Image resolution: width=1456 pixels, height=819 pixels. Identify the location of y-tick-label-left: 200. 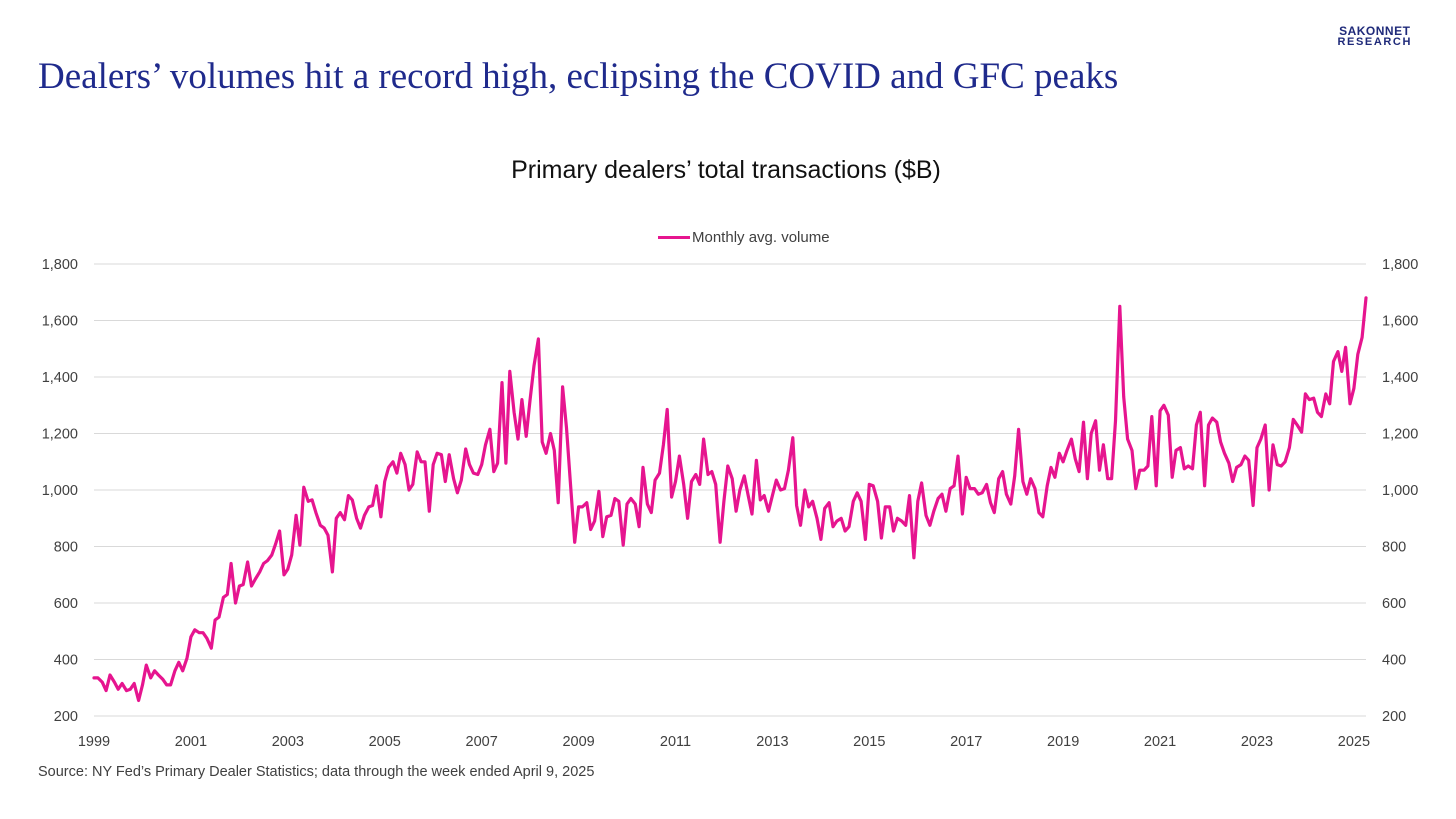
(66, 717).